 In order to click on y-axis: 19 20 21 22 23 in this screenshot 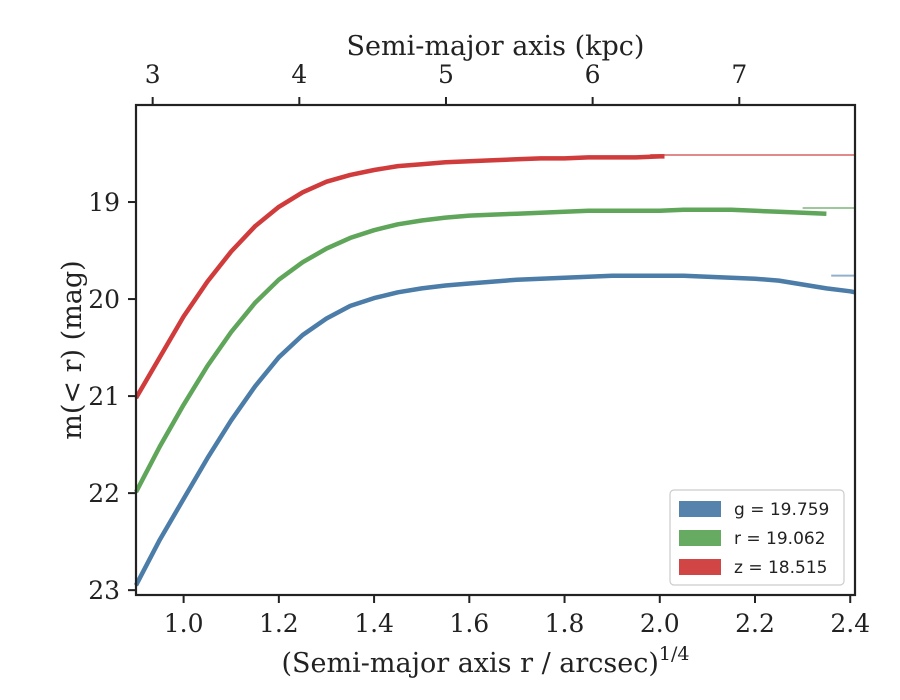, I will do `click(112, 396)`.